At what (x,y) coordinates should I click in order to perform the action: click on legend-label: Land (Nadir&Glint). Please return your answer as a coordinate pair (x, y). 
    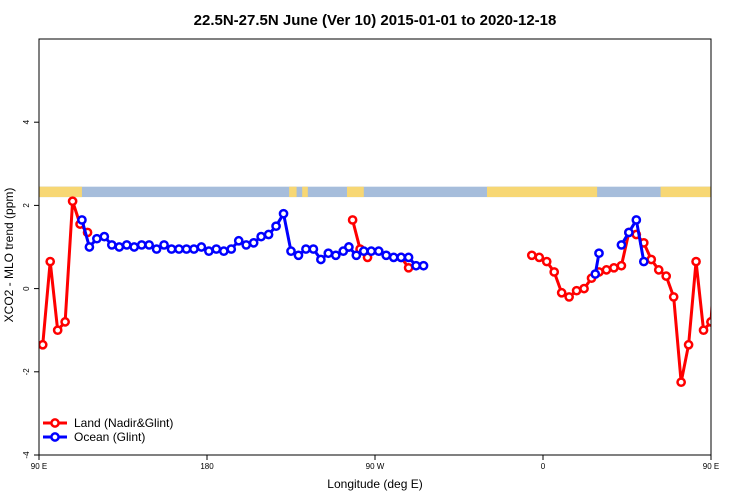
    Looking at the image, I should click on (123, 423).